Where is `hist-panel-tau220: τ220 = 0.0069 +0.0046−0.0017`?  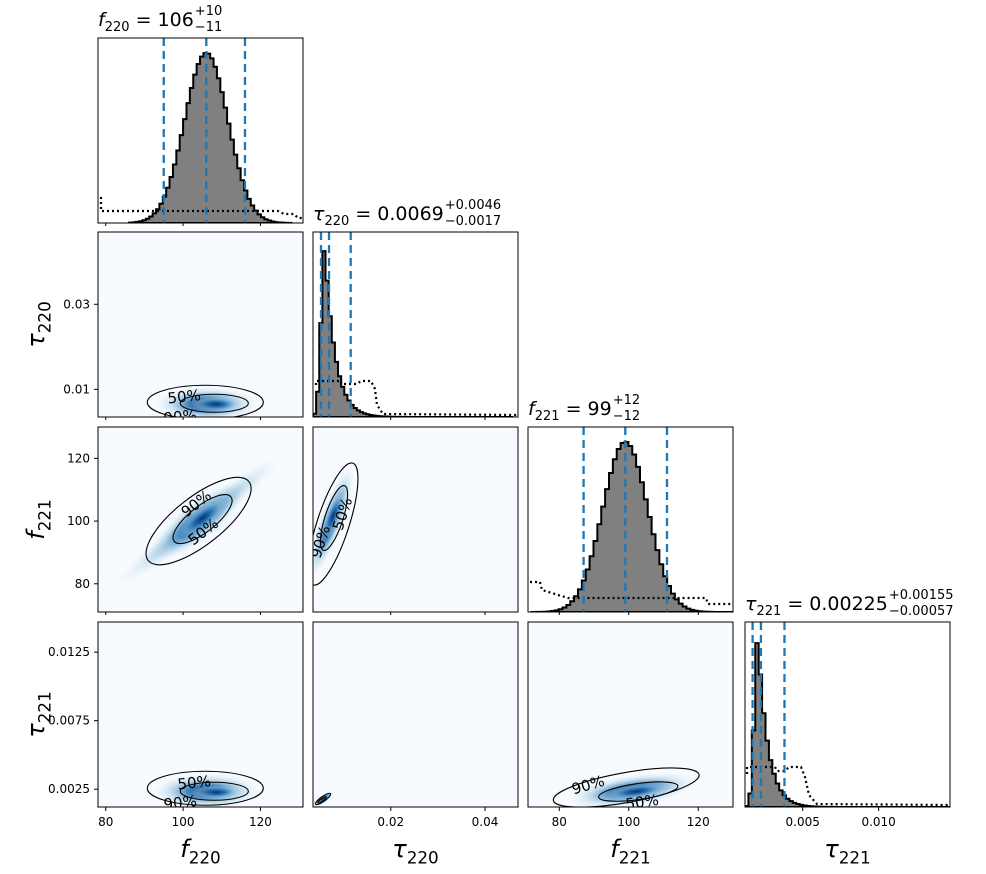 hist-panel-tau220: τ220 = 0.0069 +0.0046−0.0017 is located at coordinates (415, 308).